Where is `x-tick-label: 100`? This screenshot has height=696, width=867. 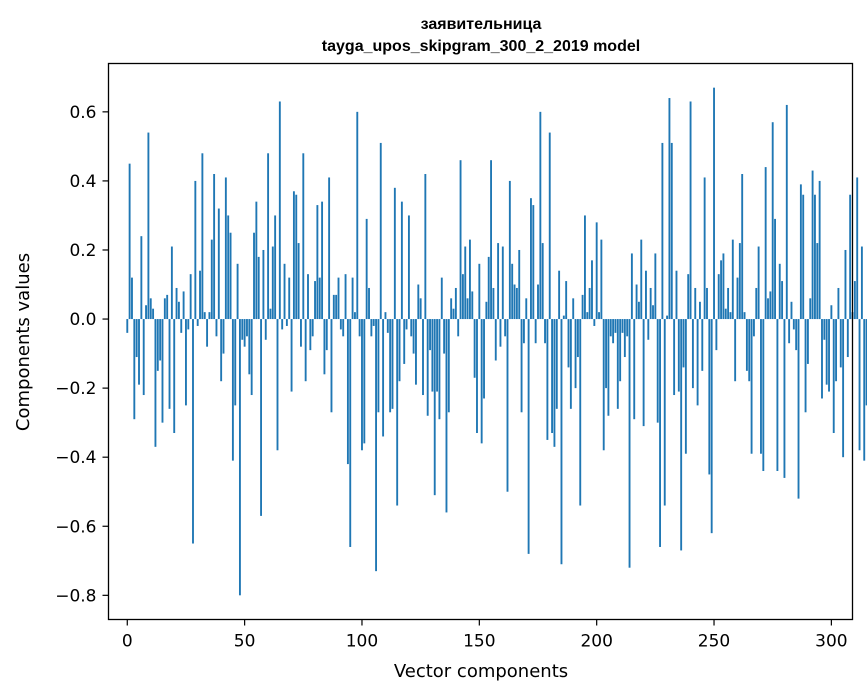
x-tick-label: 100 is located at coordinates (362, 642).